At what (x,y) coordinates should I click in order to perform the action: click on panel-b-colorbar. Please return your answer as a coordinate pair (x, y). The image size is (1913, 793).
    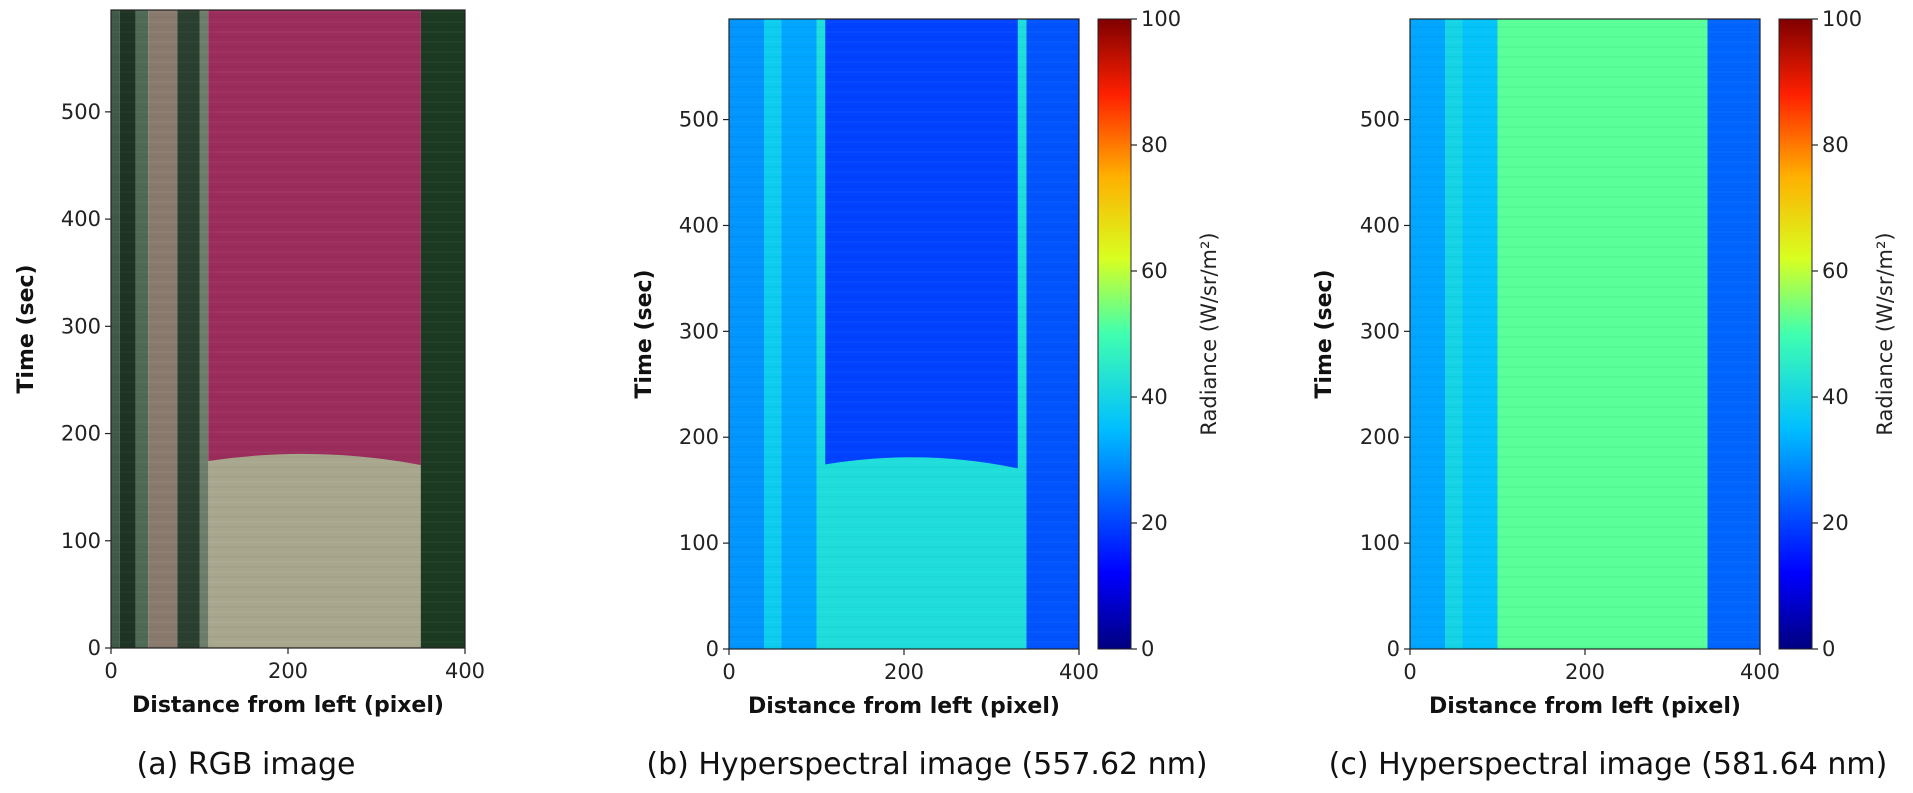
    Looking at the image, I should click on (1114, 334).